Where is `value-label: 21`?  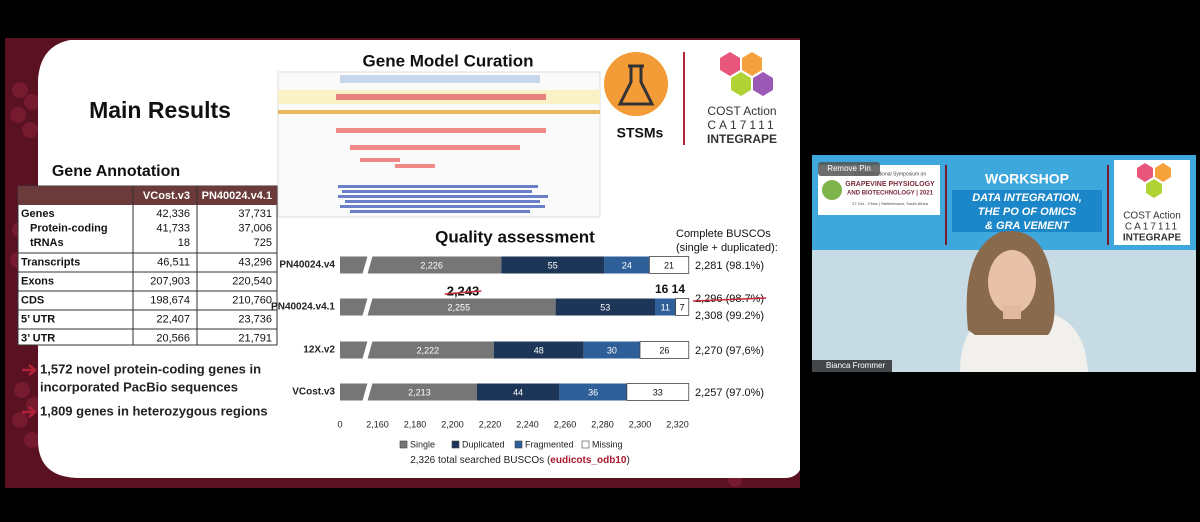
value-label: 21 is located at coordinates (669, 265).